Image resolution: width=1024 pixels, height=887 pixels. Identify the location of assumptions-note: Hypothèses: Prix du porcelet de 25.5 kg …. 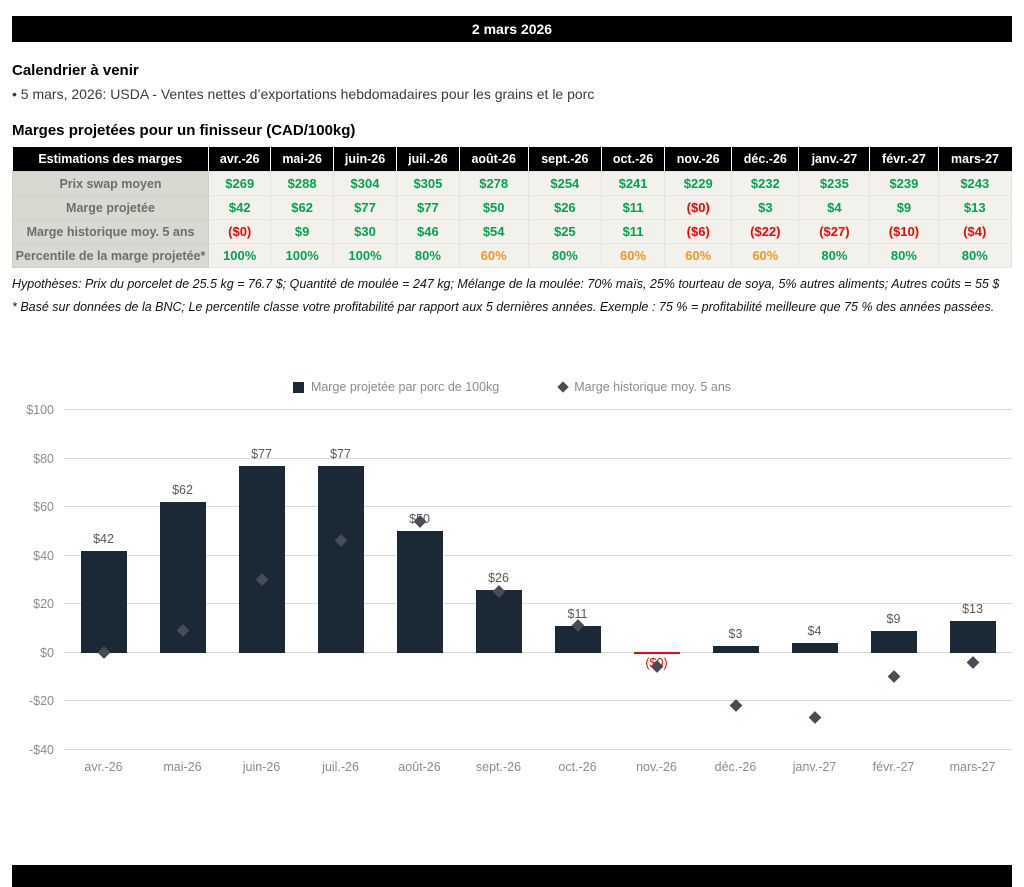
(506, 284).